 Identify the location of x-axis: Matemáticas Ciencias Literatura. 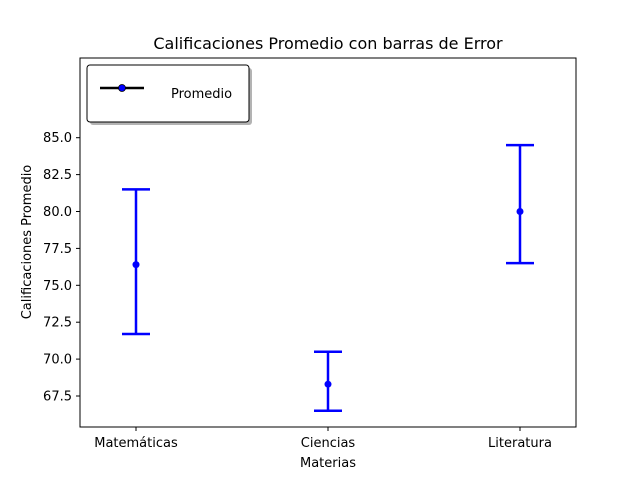
(323, 439).